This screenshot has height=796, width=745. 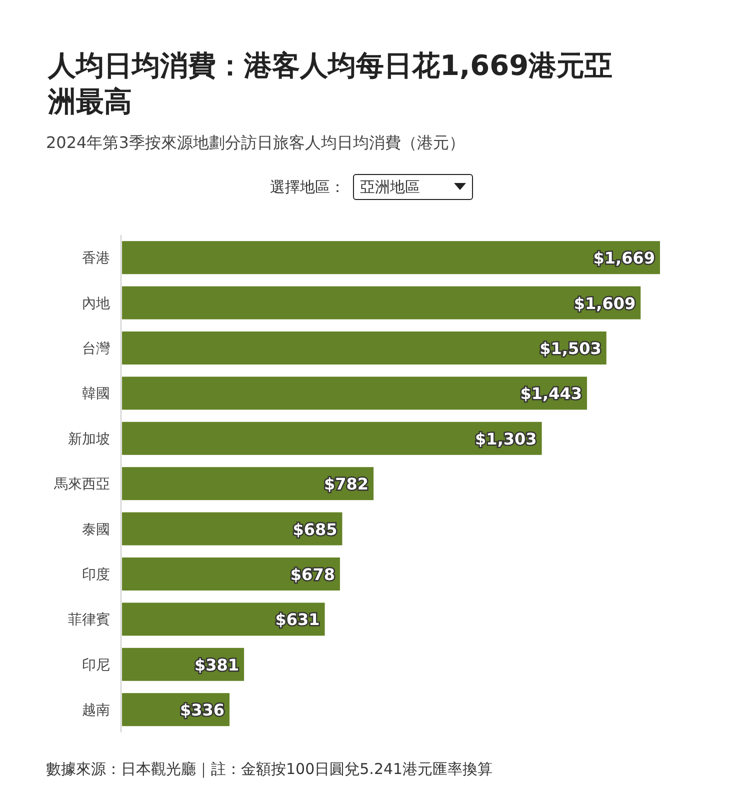 I want to click on data-label: $685, so click(x=315, y=529).